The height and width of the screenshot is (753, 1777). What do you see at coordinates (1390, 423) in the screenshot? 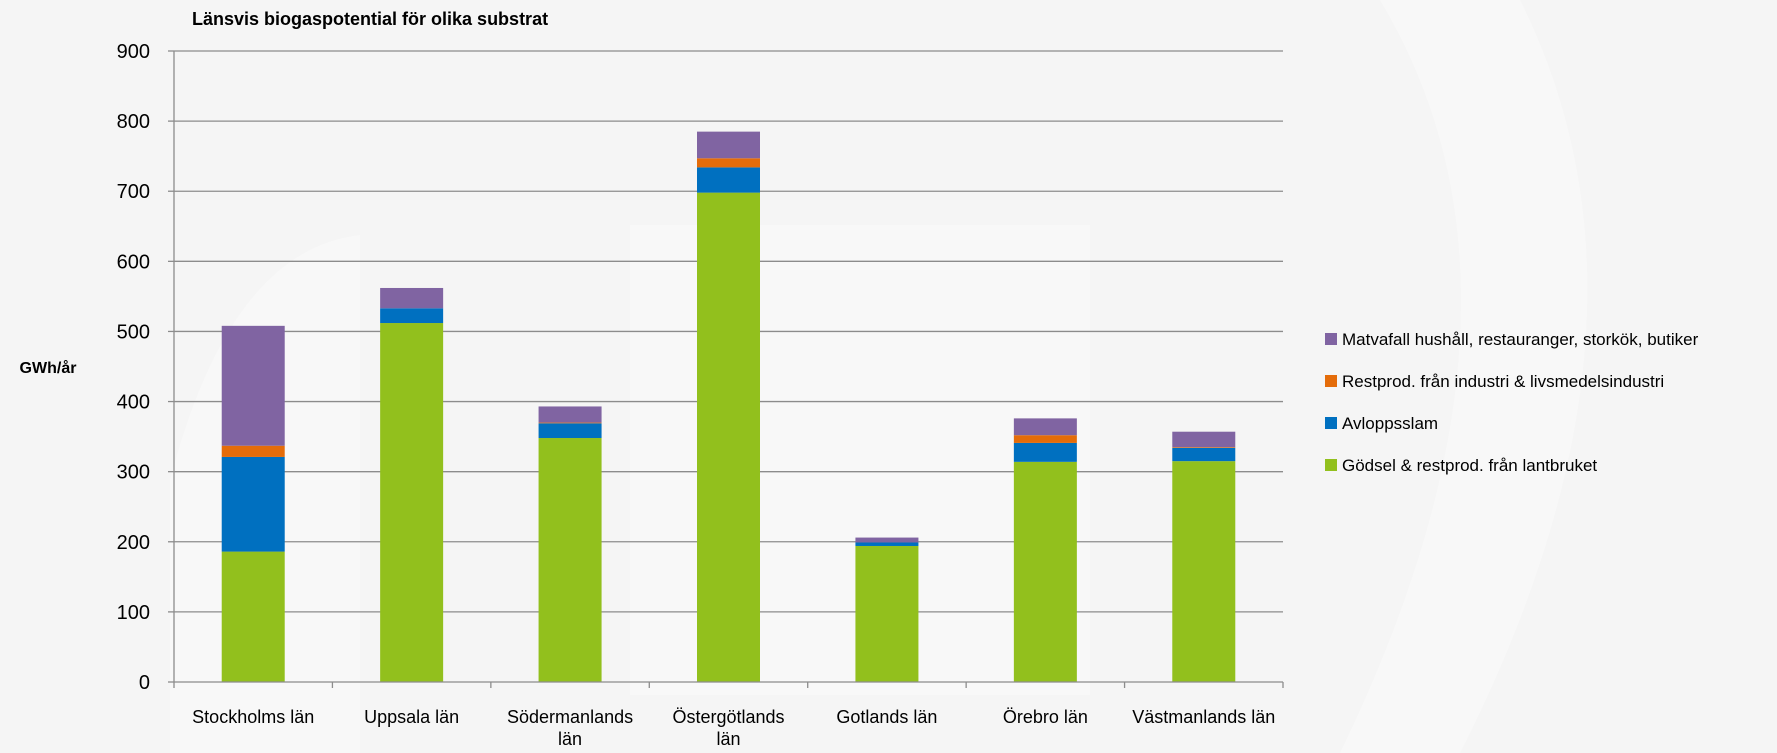
I see `legend-entry: Avloppsslam` at bounding box center [1390, 423].